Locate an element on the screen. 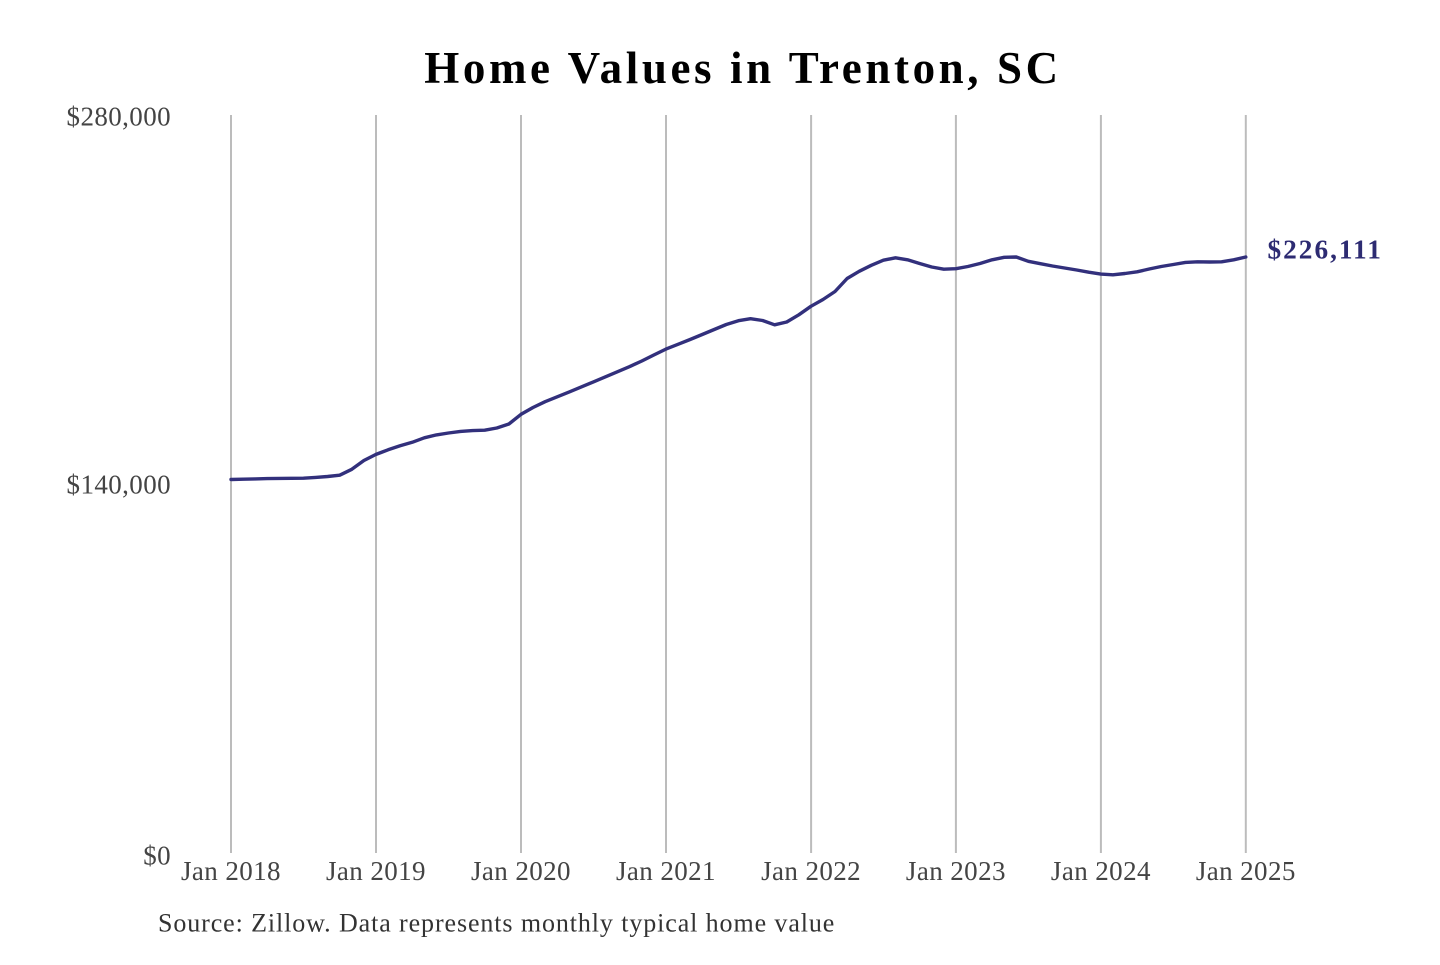 Image resolution: width=1440 pixels, height=965 pixels. svg-text: Jan 2022 is located at coordinates (811, 871).